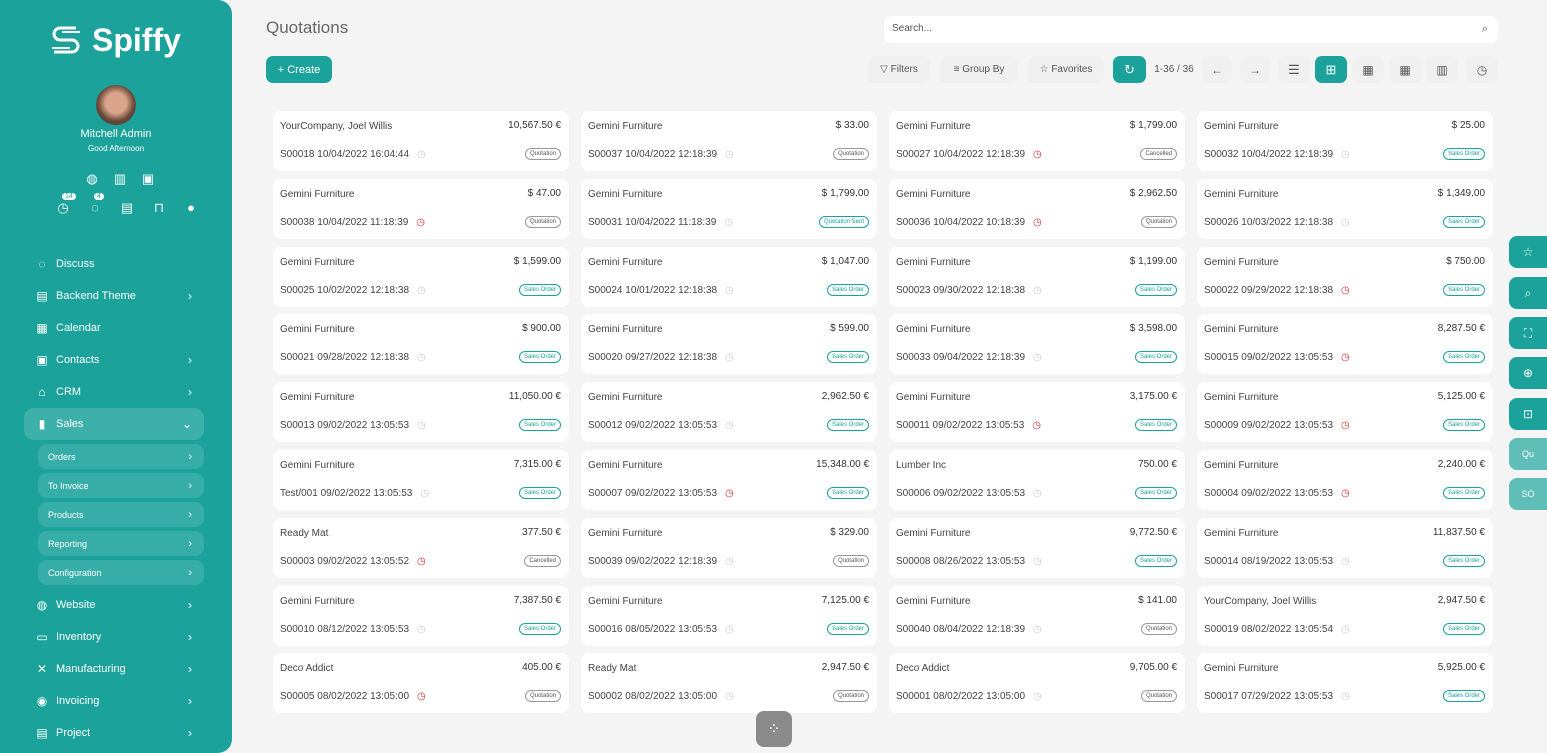 This screenshot has height=753, width=1547. What do you see at coordinates (1066, 69) in the screenshot?
I see `favorites-button: ☆ Favorites` at bounding box center [1066, 69].